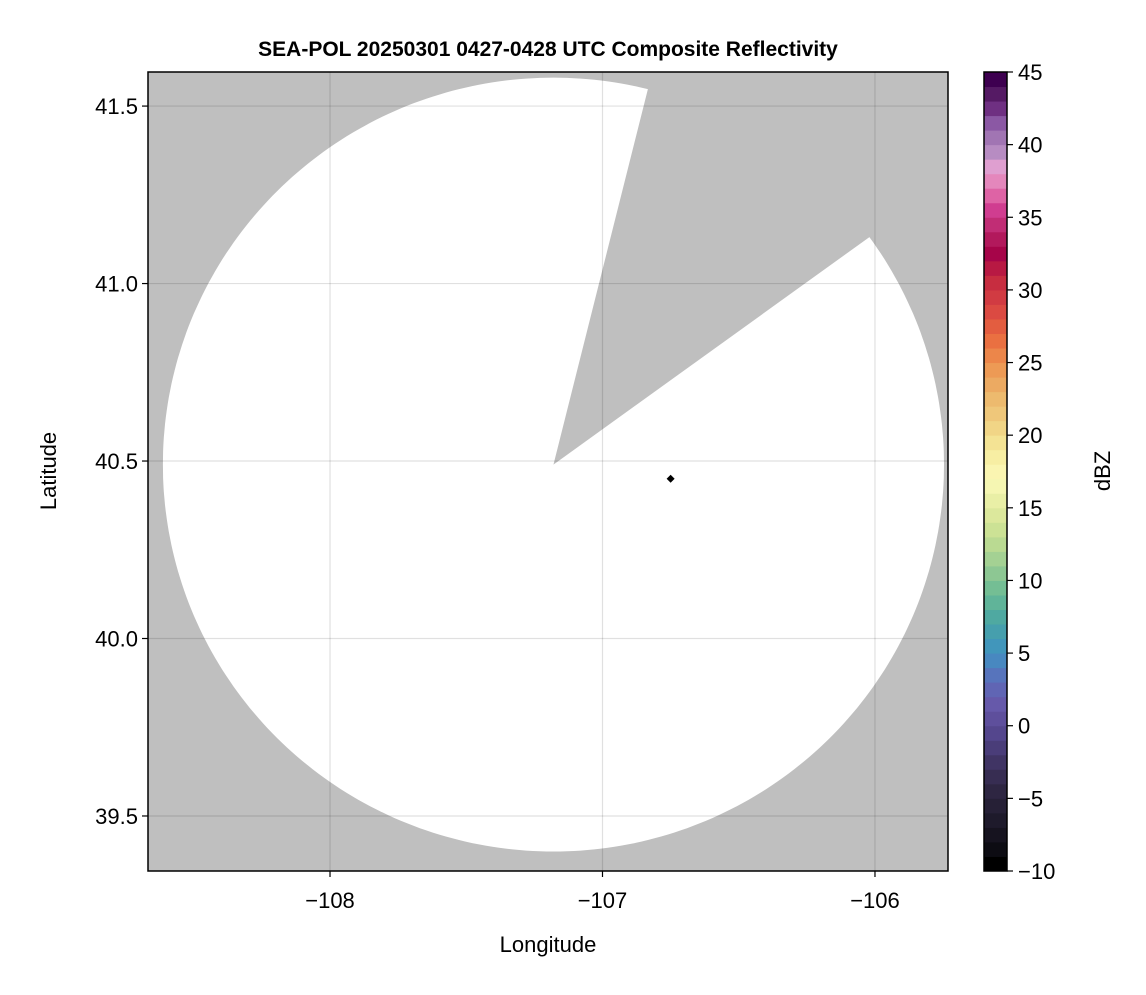 Image resolution: width=1146 pixels, height=995 pixels. I want to click on colorbar-tick-label: 20, so click(1030, 435).